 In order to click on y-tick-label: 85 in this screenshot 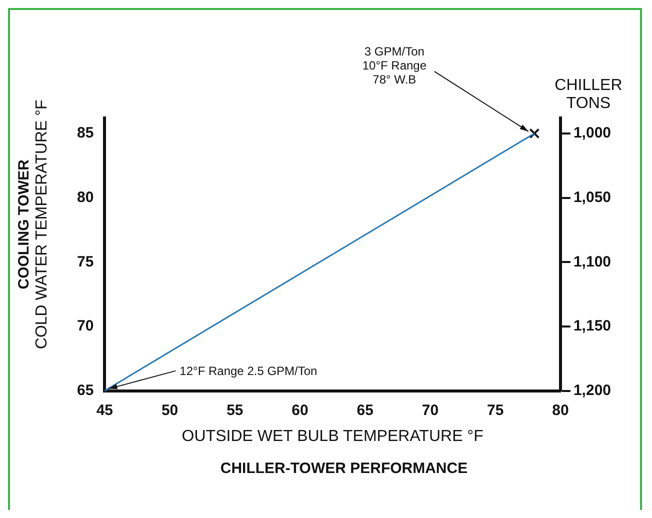, I will do `click(85, 133)`.